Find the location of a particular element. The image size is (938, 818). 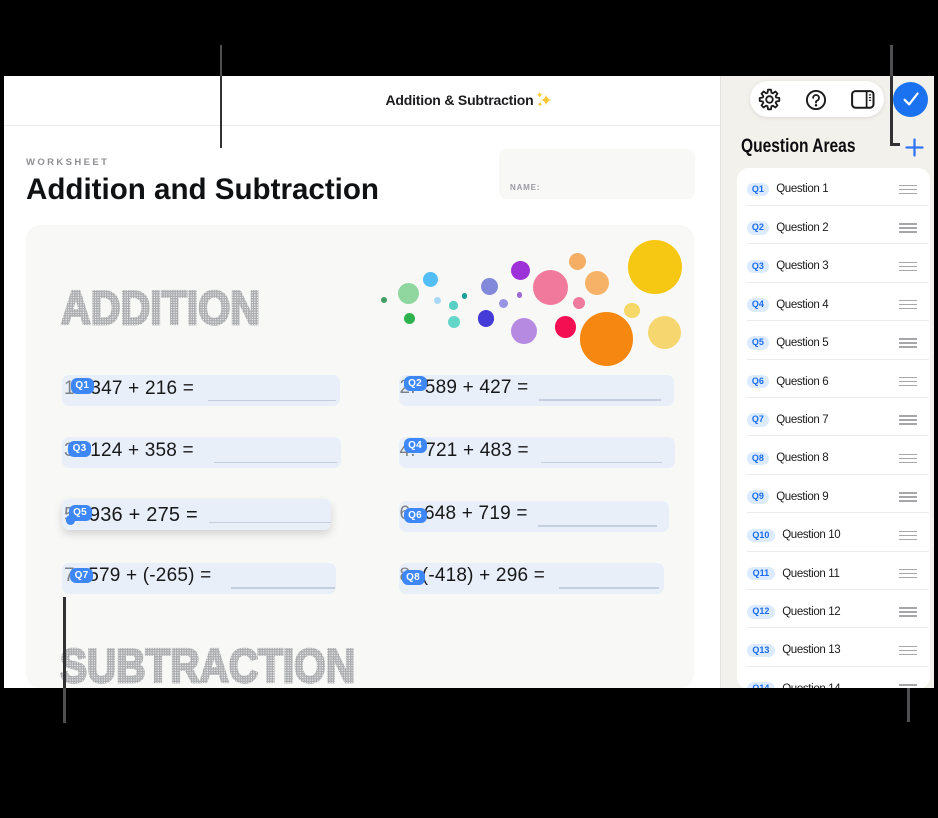

svg-text: SUBTRACTION is located at coordinates (207, 663).